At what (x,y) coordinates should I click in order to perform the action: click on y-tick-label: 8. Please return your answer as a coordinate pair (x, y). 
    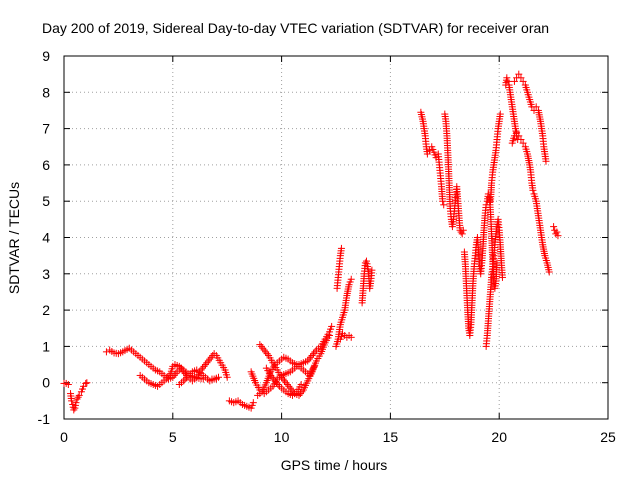
    Looking at the image, I should click on (46, 92).